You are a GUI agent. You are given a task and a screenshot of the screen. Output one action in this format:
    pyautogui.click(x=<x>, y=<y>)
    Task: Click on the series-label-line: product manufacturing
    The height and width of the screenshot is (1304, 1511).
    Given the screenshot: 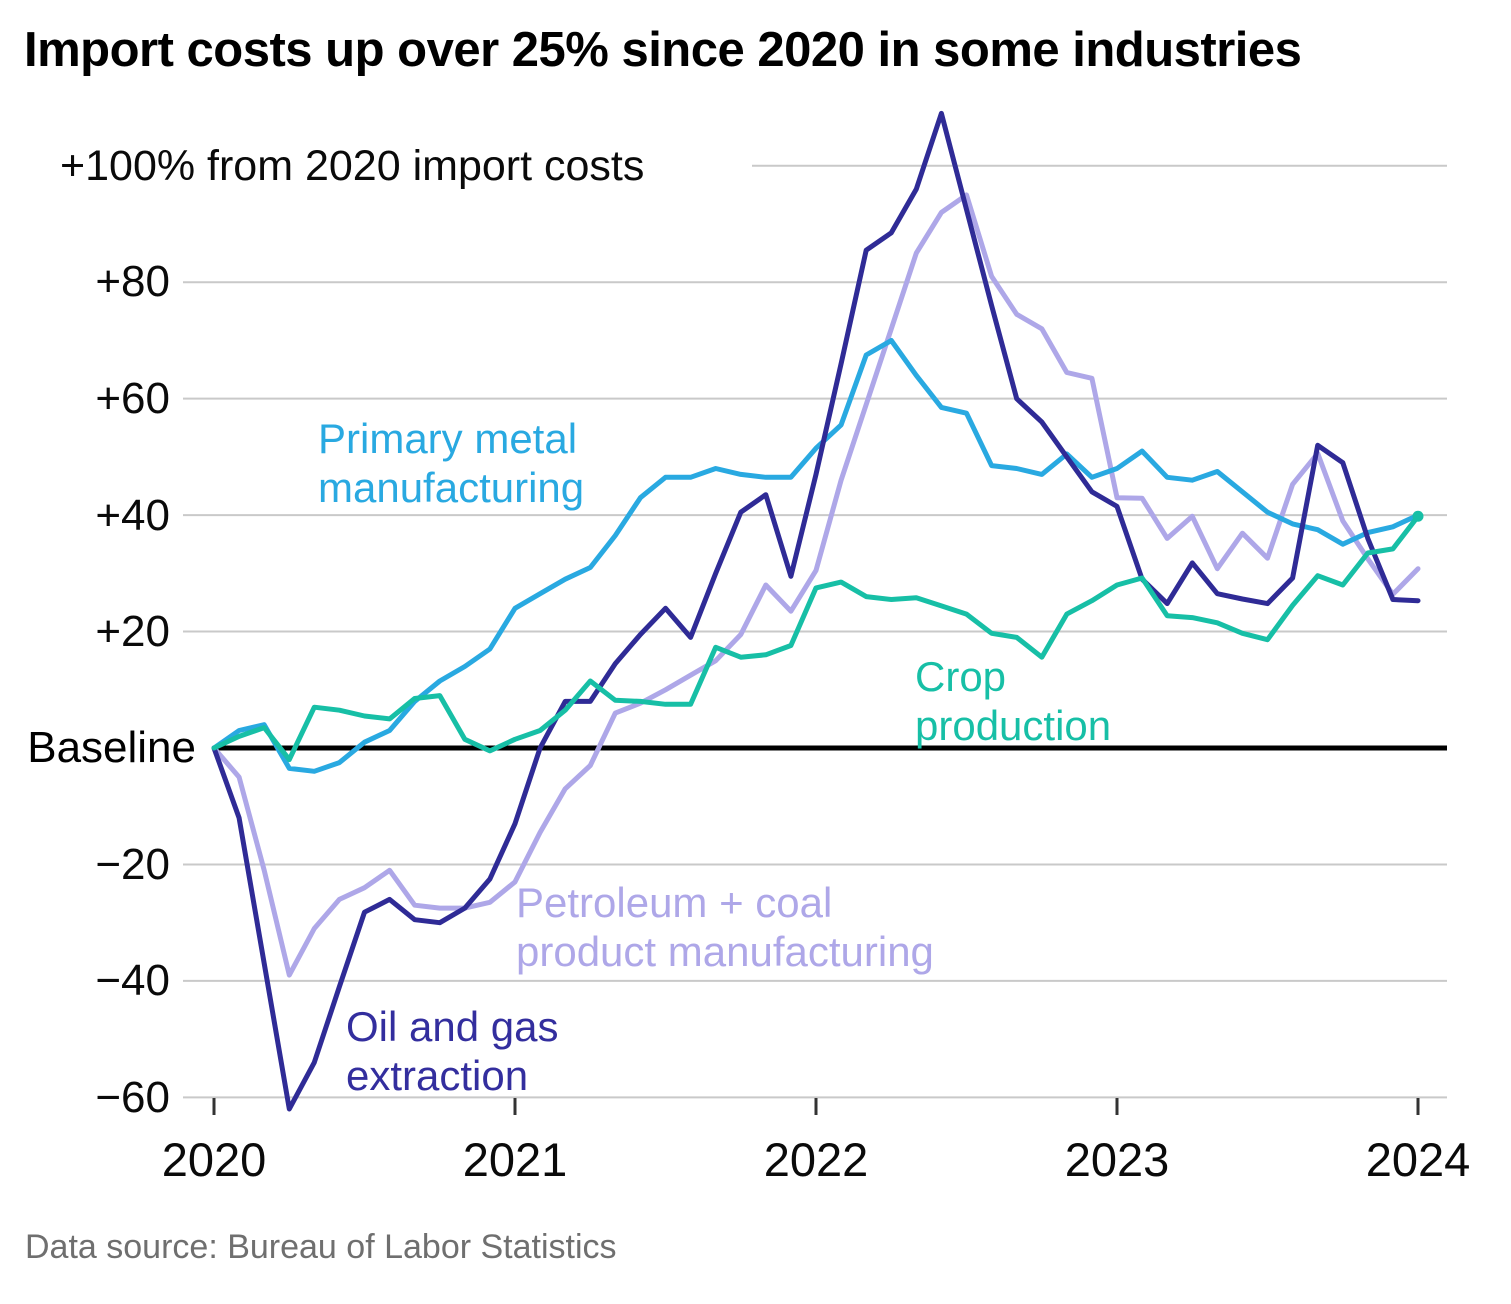 What is the action you would take?
    pyautogui.click(x=725, y=951)
    